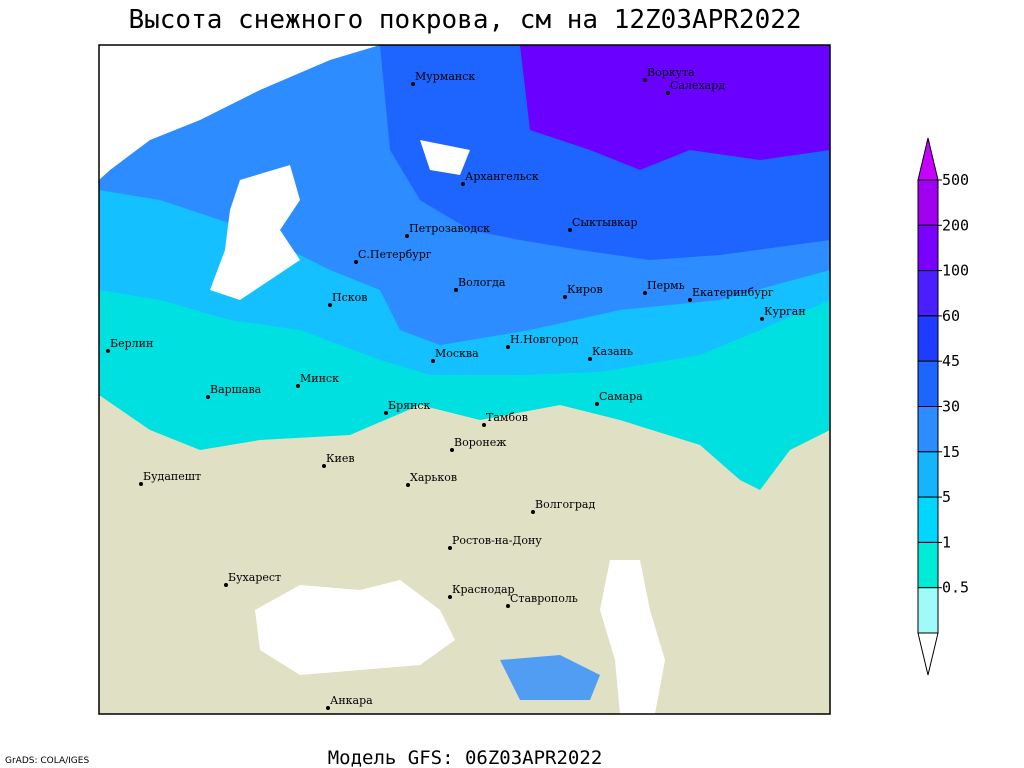  What do you see at coordinates (236, 389) in the screenshot?
I see `city-label: Варшава` at bounding box center [236, 389].